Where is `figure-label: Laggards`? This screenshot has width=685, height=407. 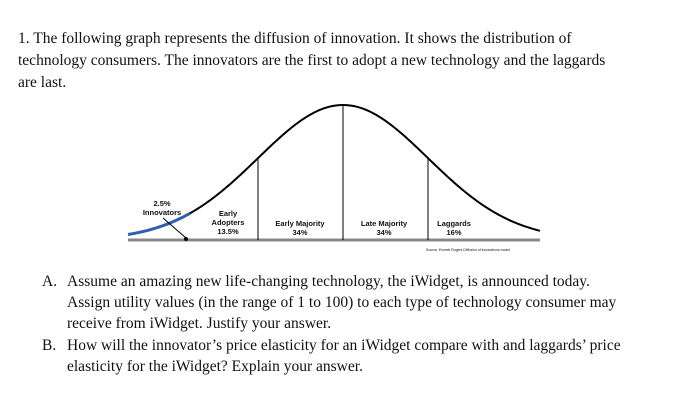
figure-label: Laggards is located at coordinates (454, 223).